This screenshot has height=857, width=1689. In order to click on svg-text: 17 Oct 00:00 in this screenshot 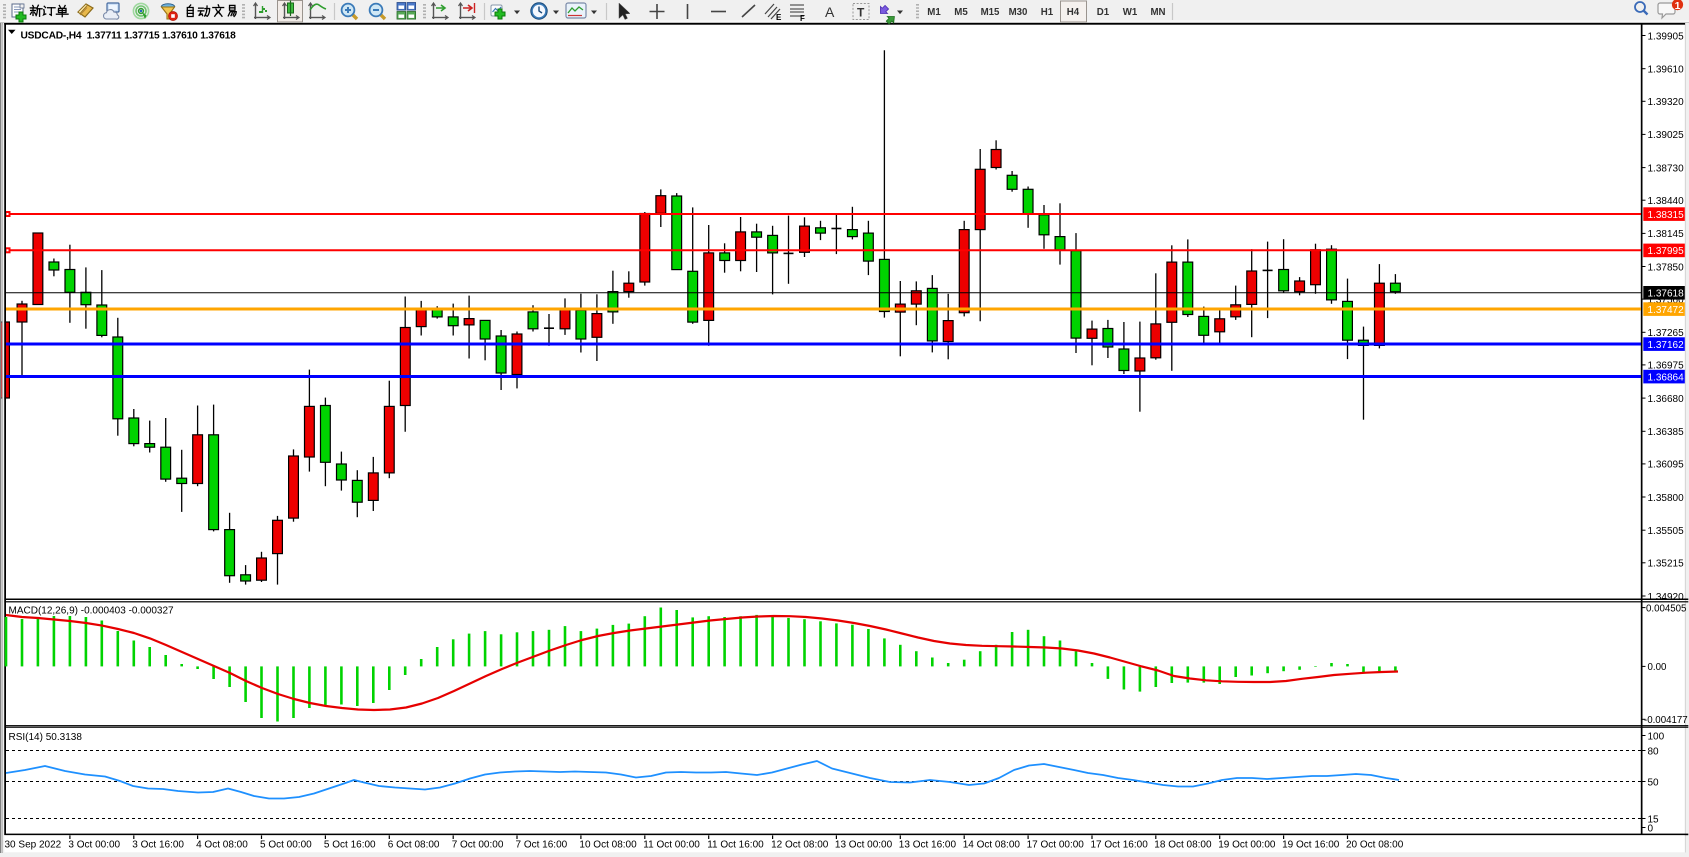, I will do `click(1056, 845)`.